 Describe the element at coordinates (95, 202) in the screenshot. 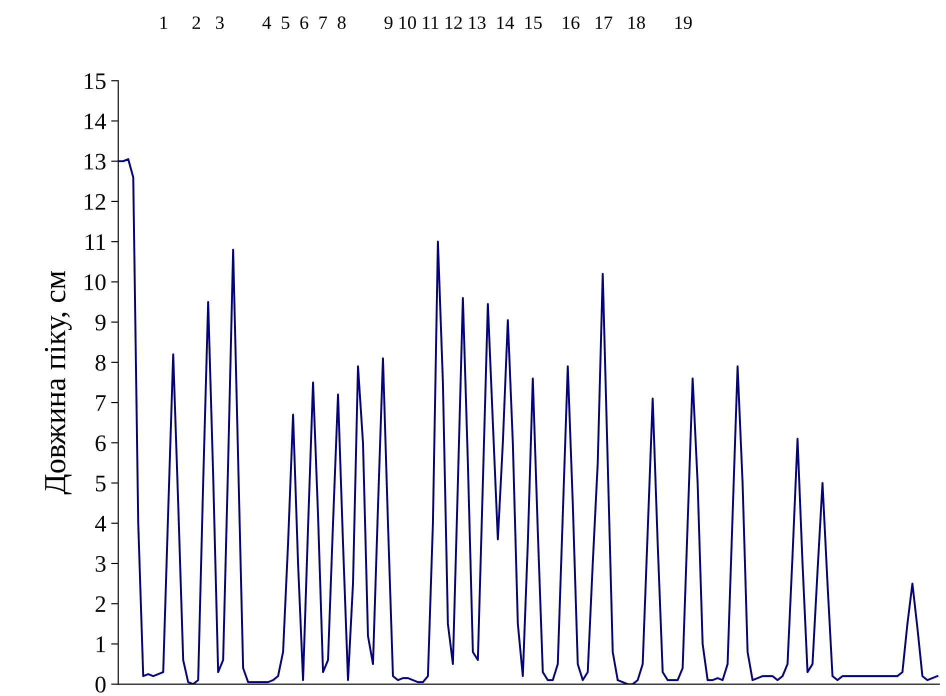

I see `y-tick-label: 12` at that location.